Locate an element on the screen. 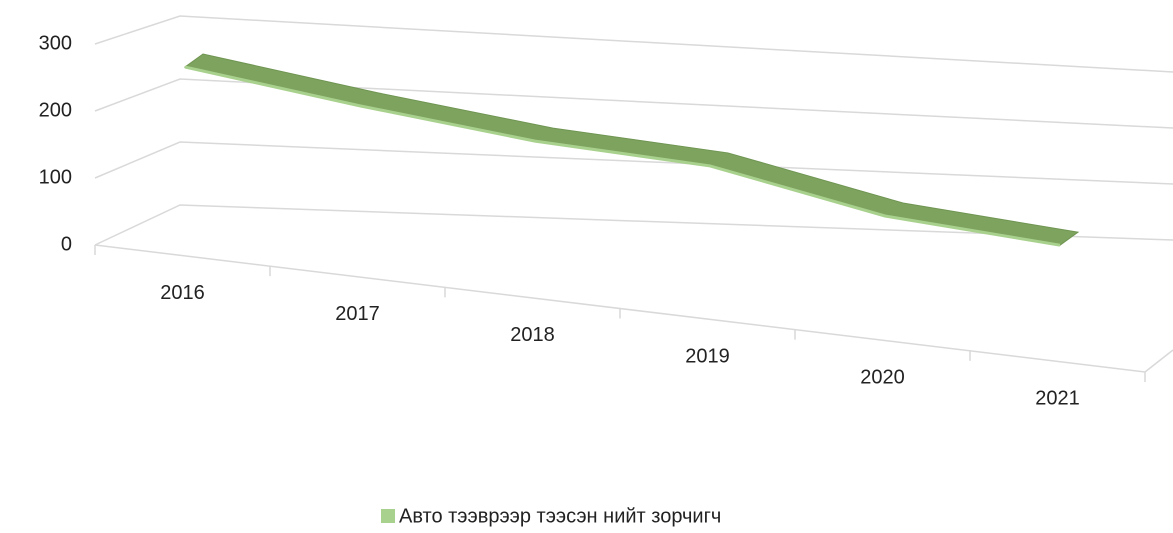 This screenshot has height=533, width=1173. y-tick-label: 300 is located at coordinates (55, 43).